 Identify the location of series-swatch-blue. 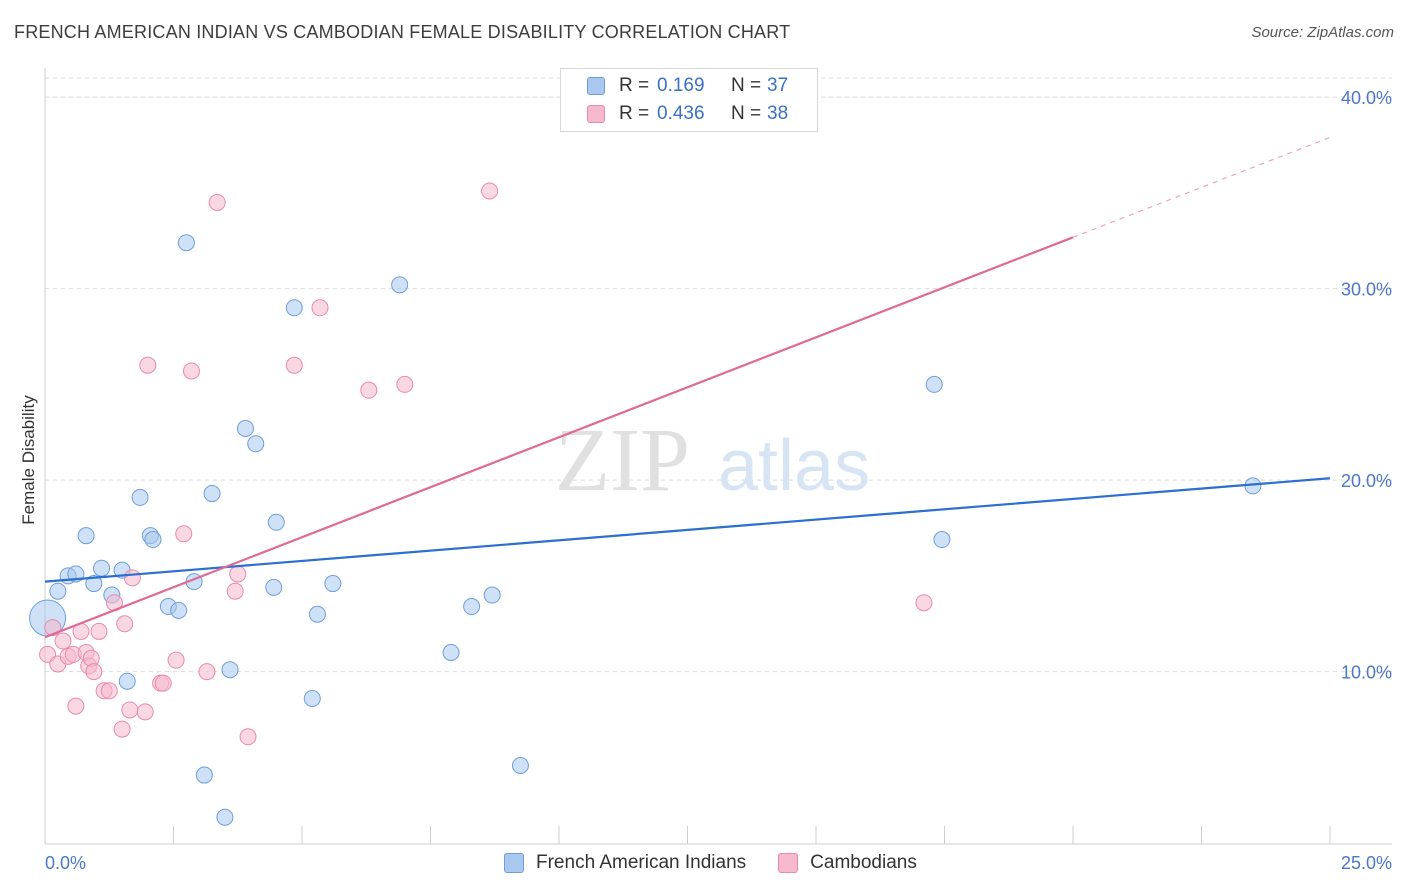
(514, 863).